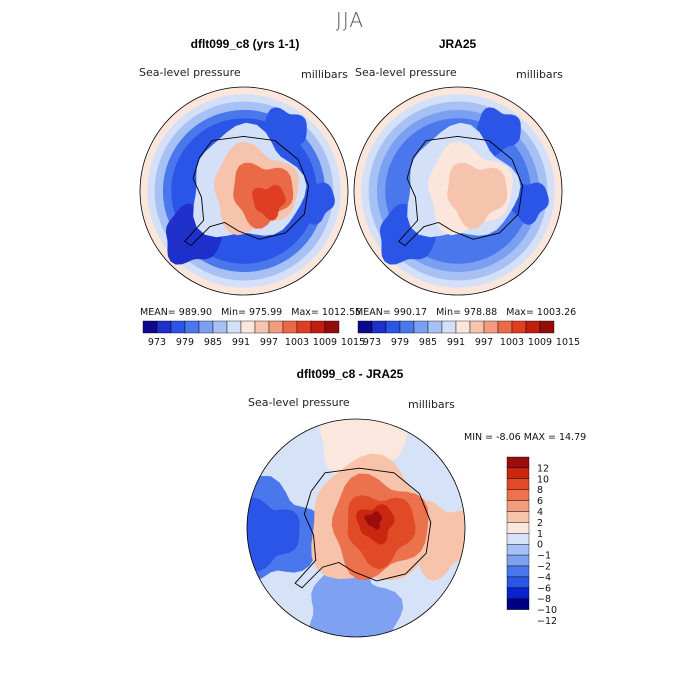 The image size is (700, 700). What do you see at coordinates (305, 312) in the screenshot?
I see `panel1-max-label: Max=` at bounding box center [305, 312].